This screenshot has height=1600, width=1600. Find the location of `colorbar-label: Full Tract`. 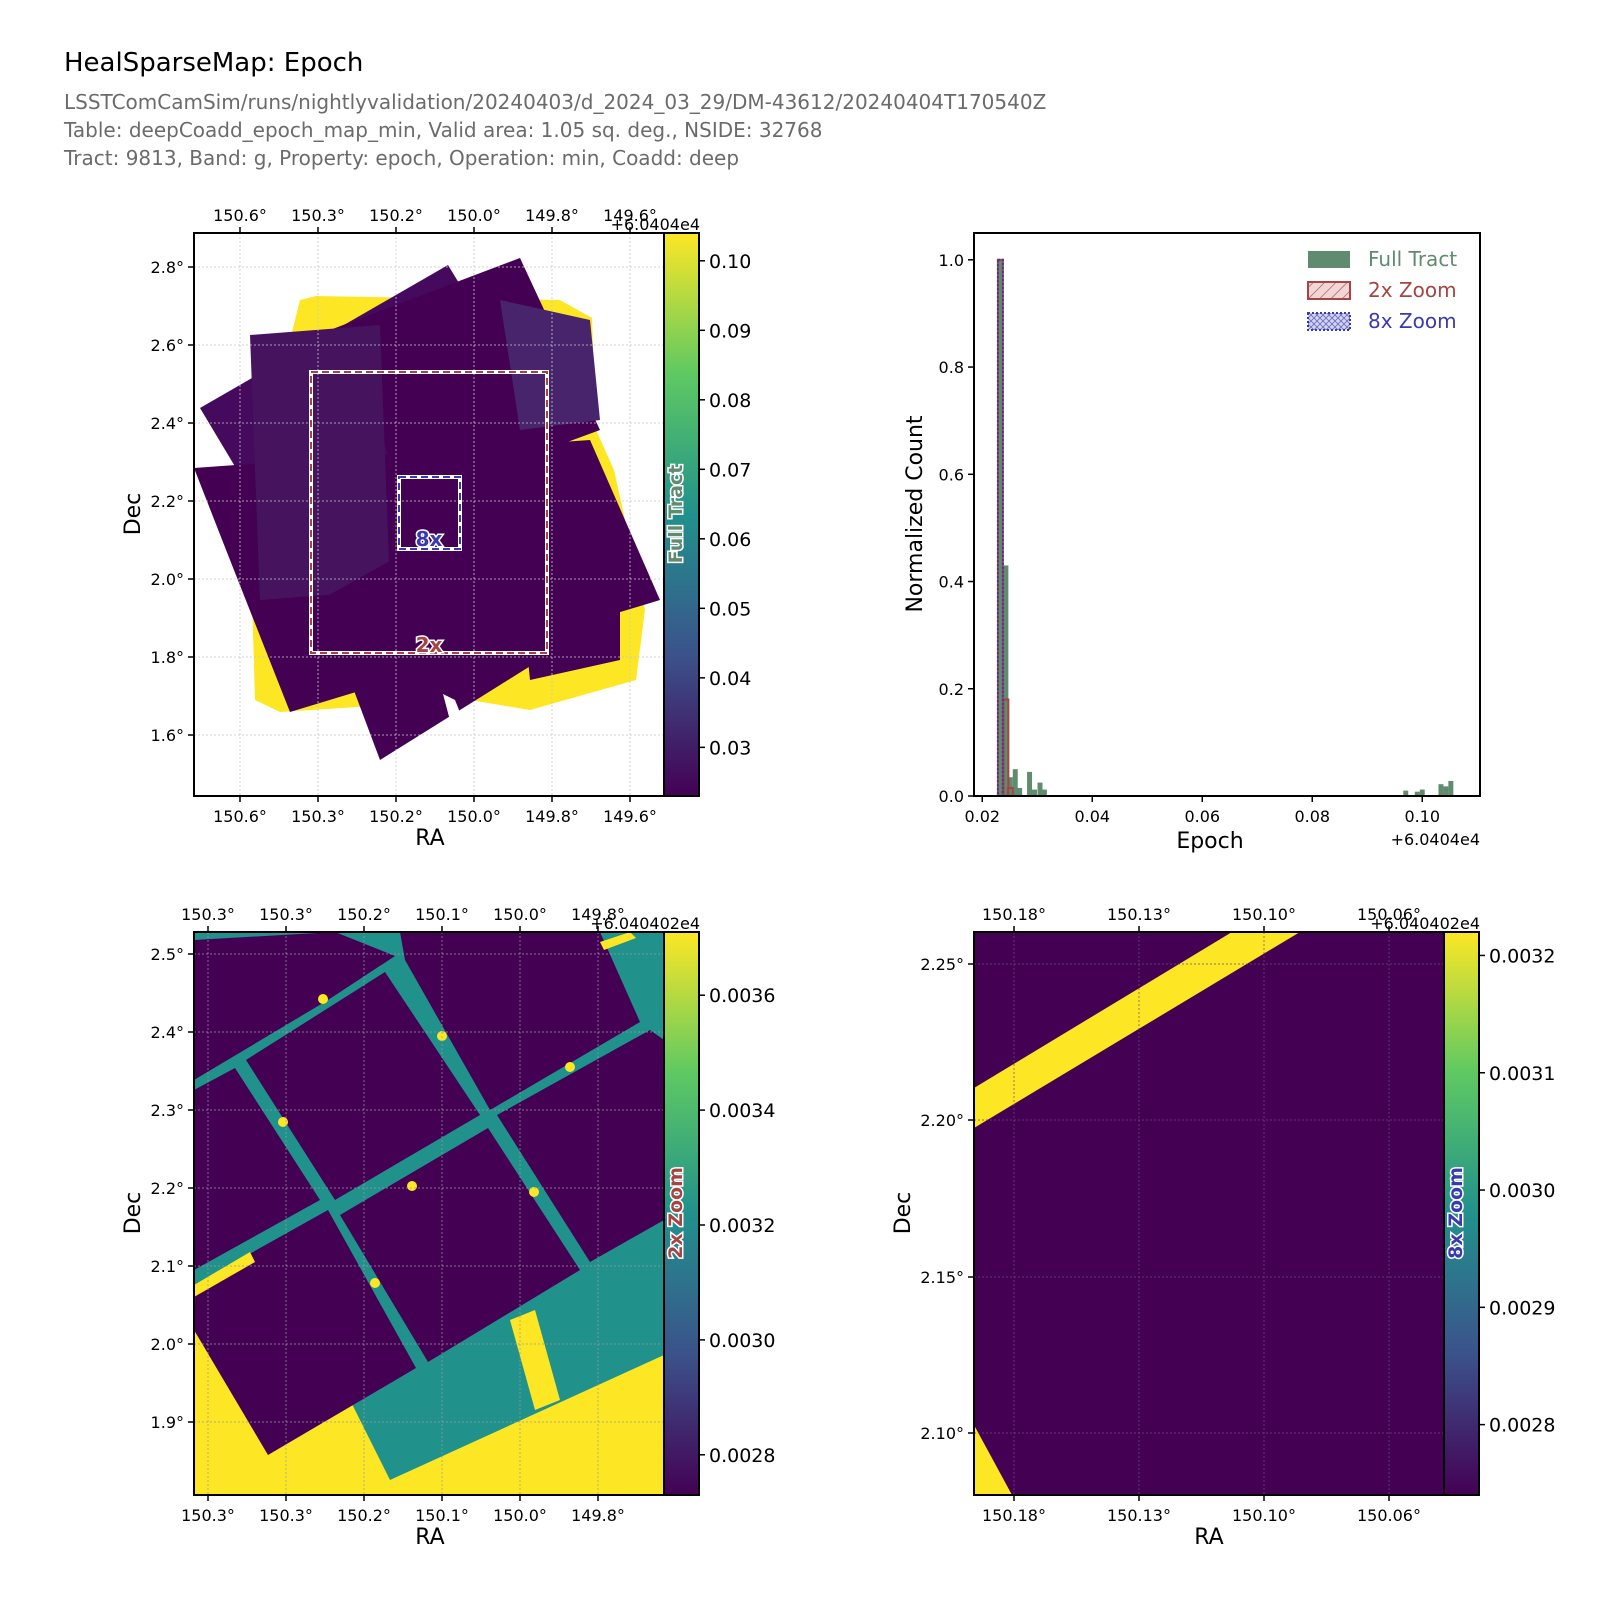

colorbar-label: Full Tract is located at coordinates (676, 514).